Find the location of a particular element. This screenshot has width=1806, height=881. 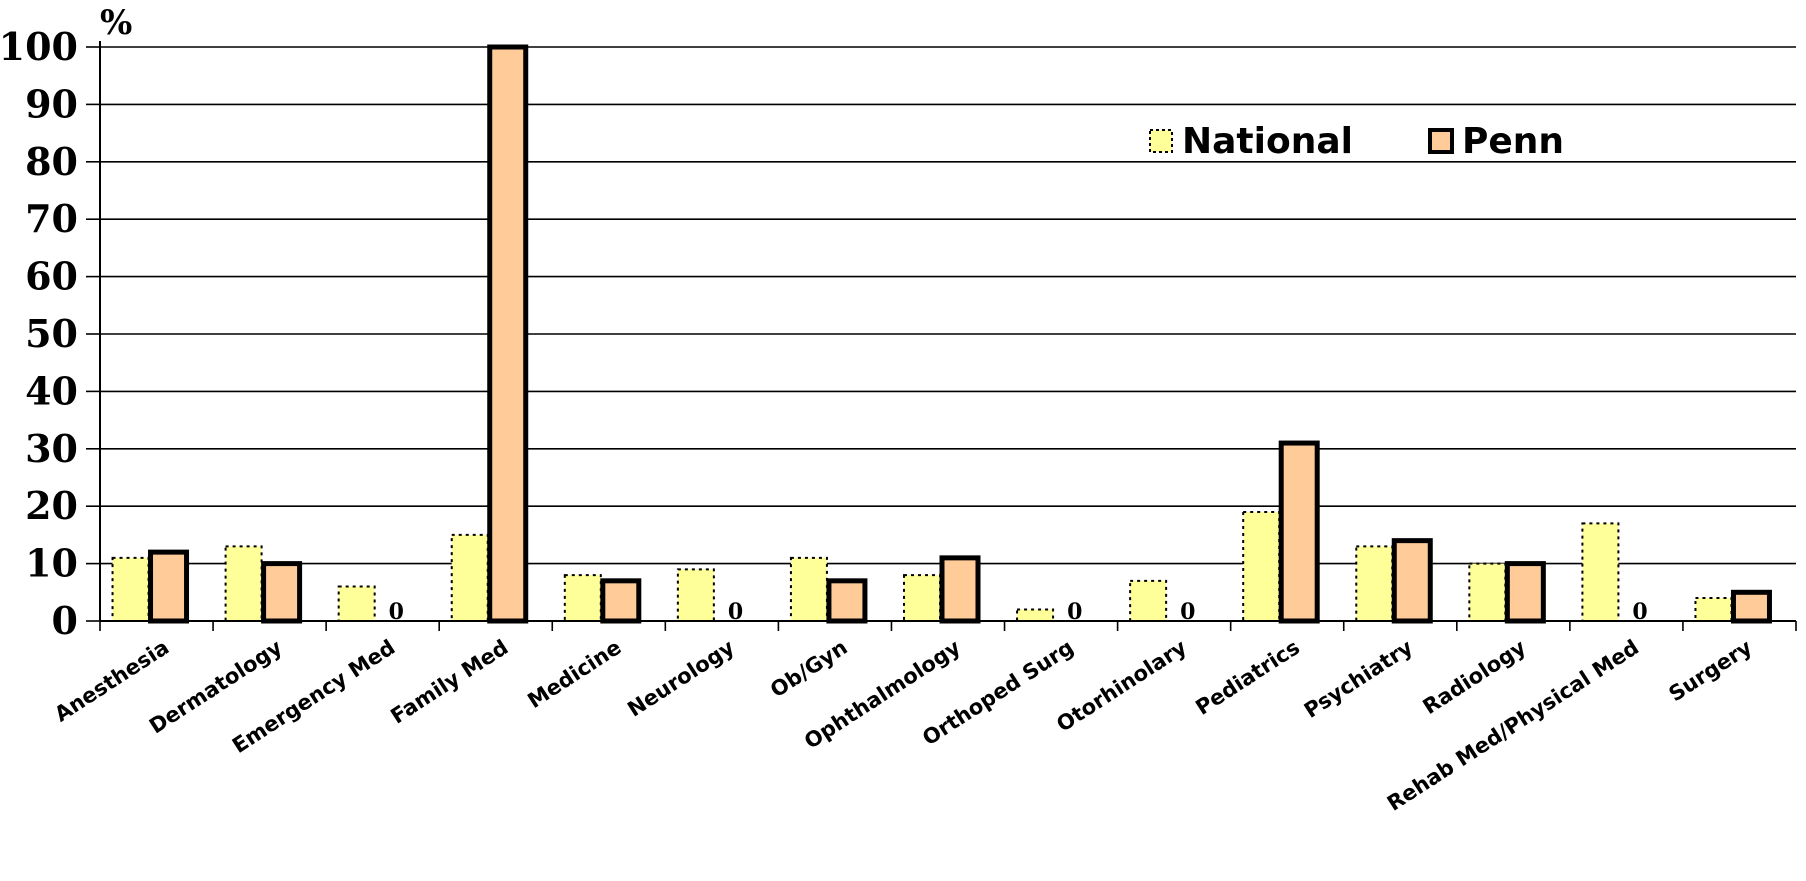

y-axis-ticks: 0 10 20 30 40 50 60 70 80 90 100 is located at coordinates (50, 333).